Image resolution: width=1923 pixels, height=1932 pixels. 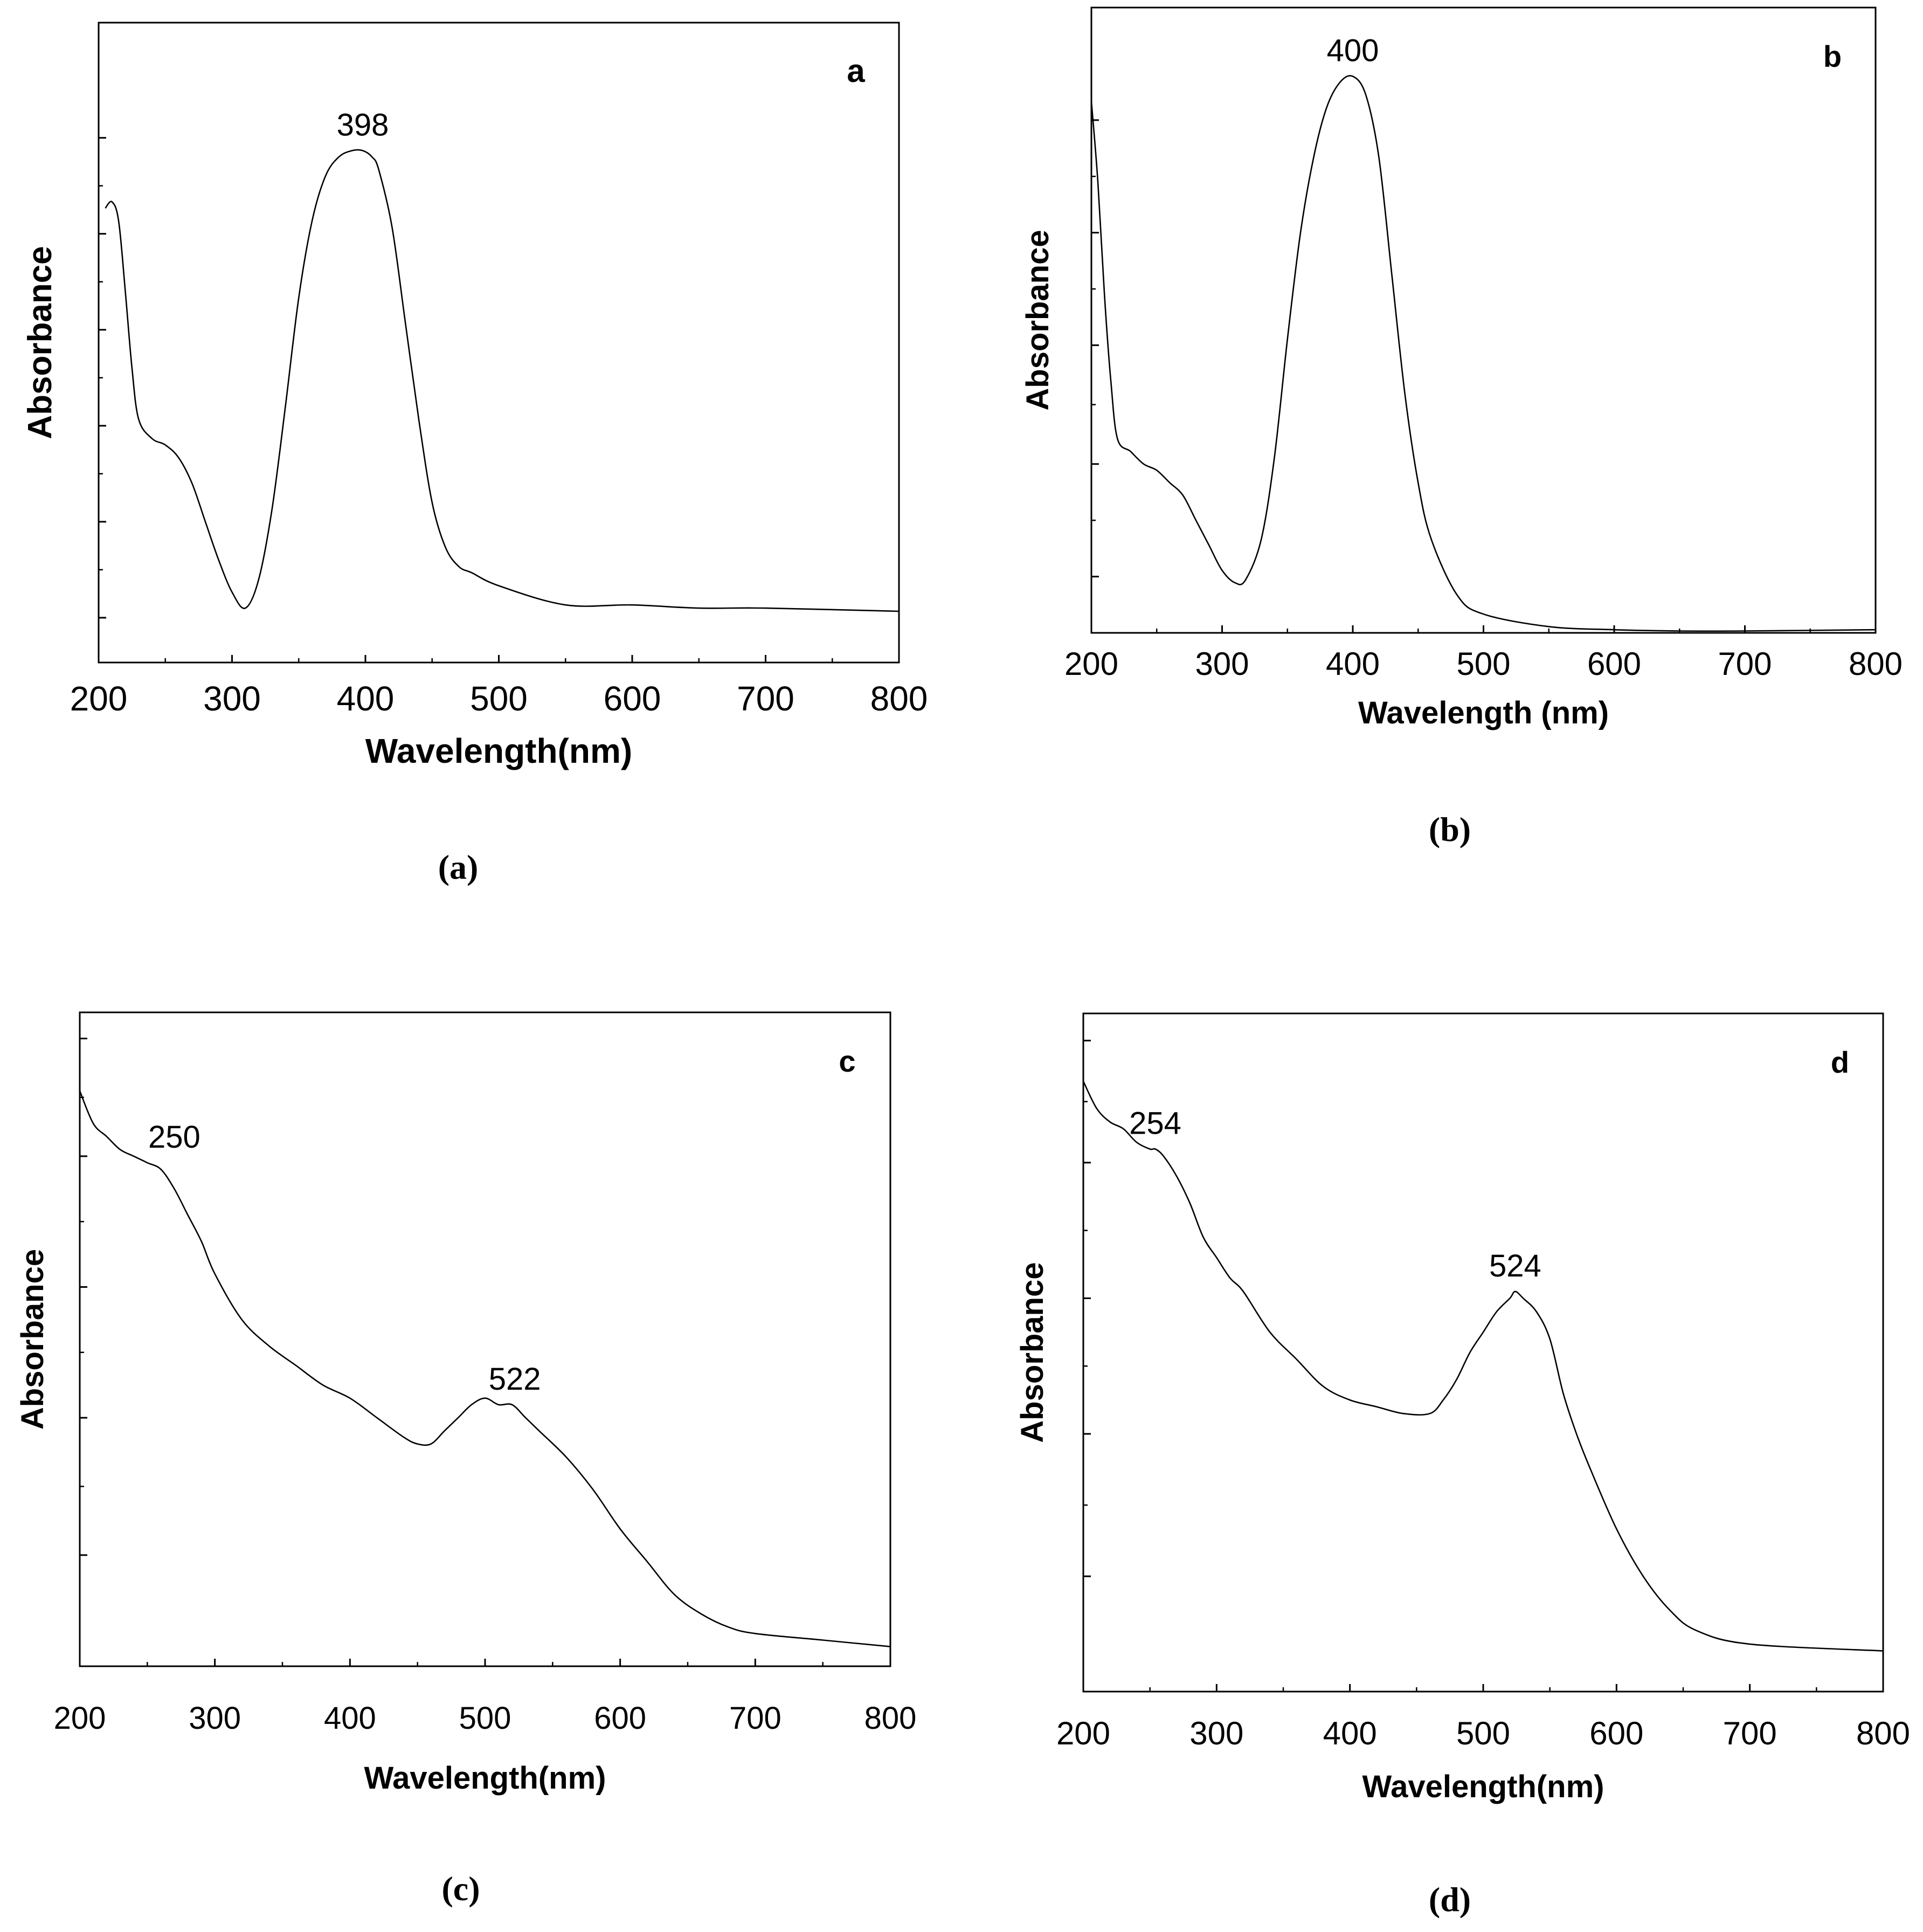 I want to click on peak-label: 524, so click(x=1515, y=1266).